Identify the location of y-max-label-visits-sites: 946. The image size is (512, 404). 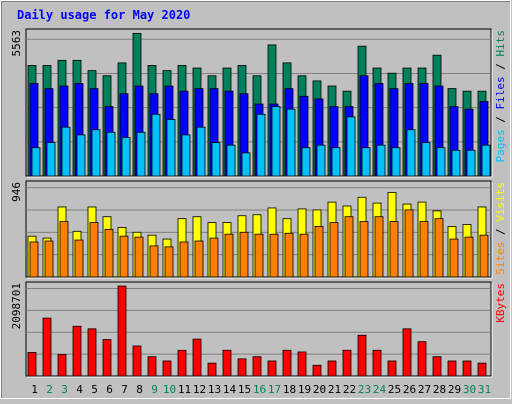
(16, 192).